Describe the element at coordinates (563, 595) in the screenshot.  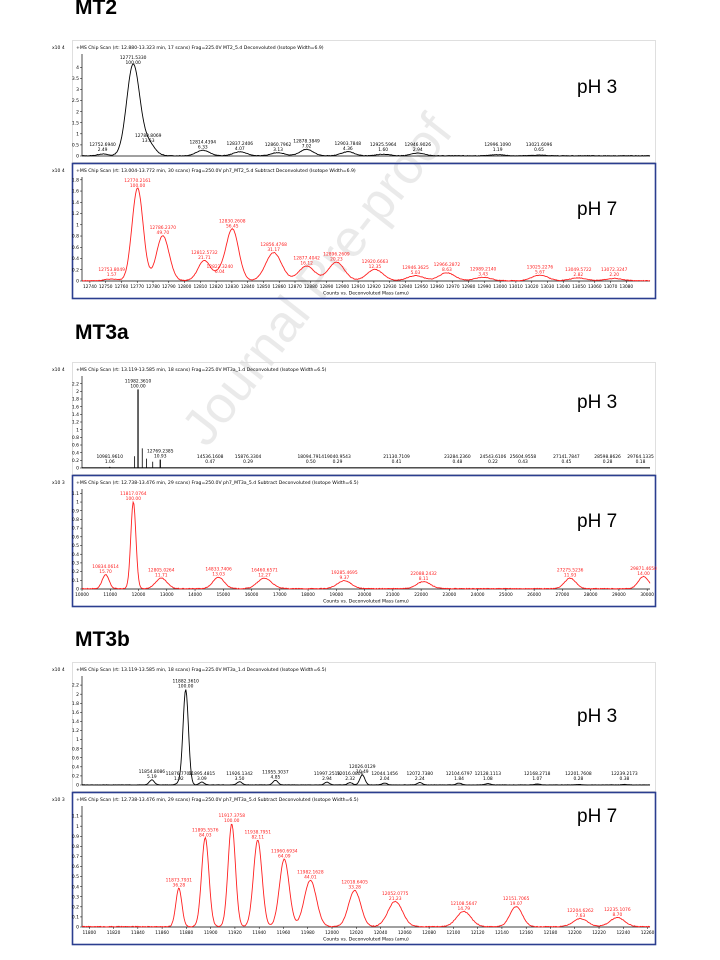
I see `x-tick-label: 27000` at that location.